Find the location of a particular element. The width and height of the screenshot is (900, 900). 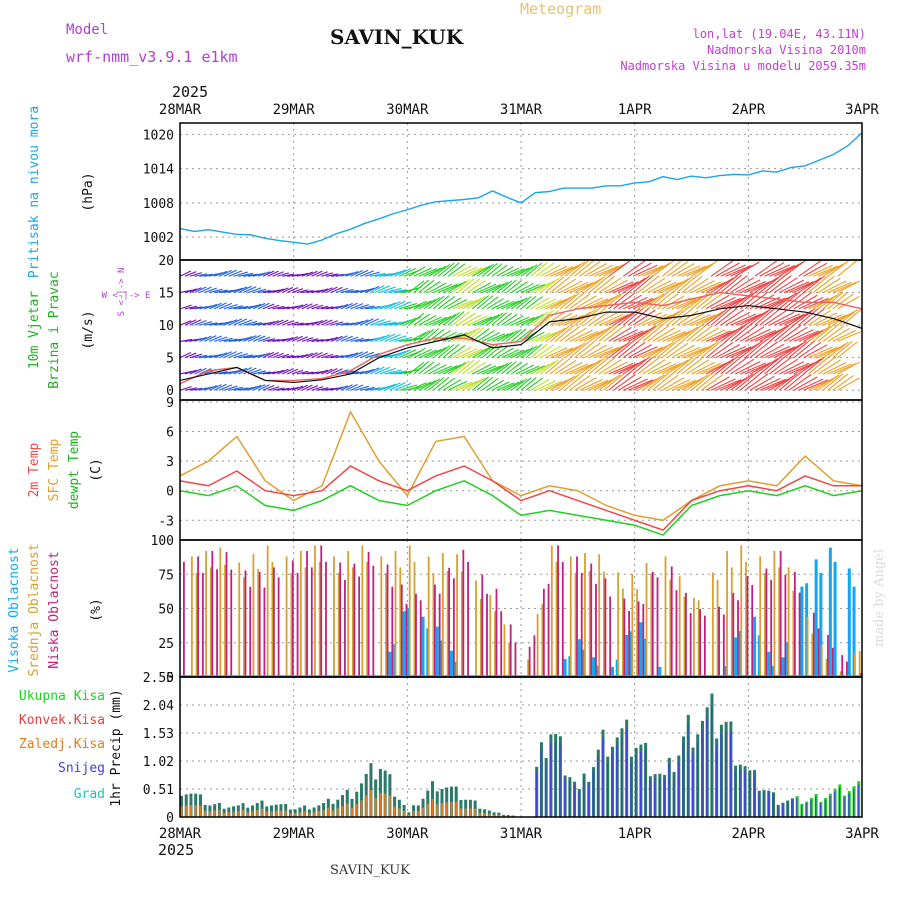

precip-legend-graupel: Grad is located at coordinates (89, 794).